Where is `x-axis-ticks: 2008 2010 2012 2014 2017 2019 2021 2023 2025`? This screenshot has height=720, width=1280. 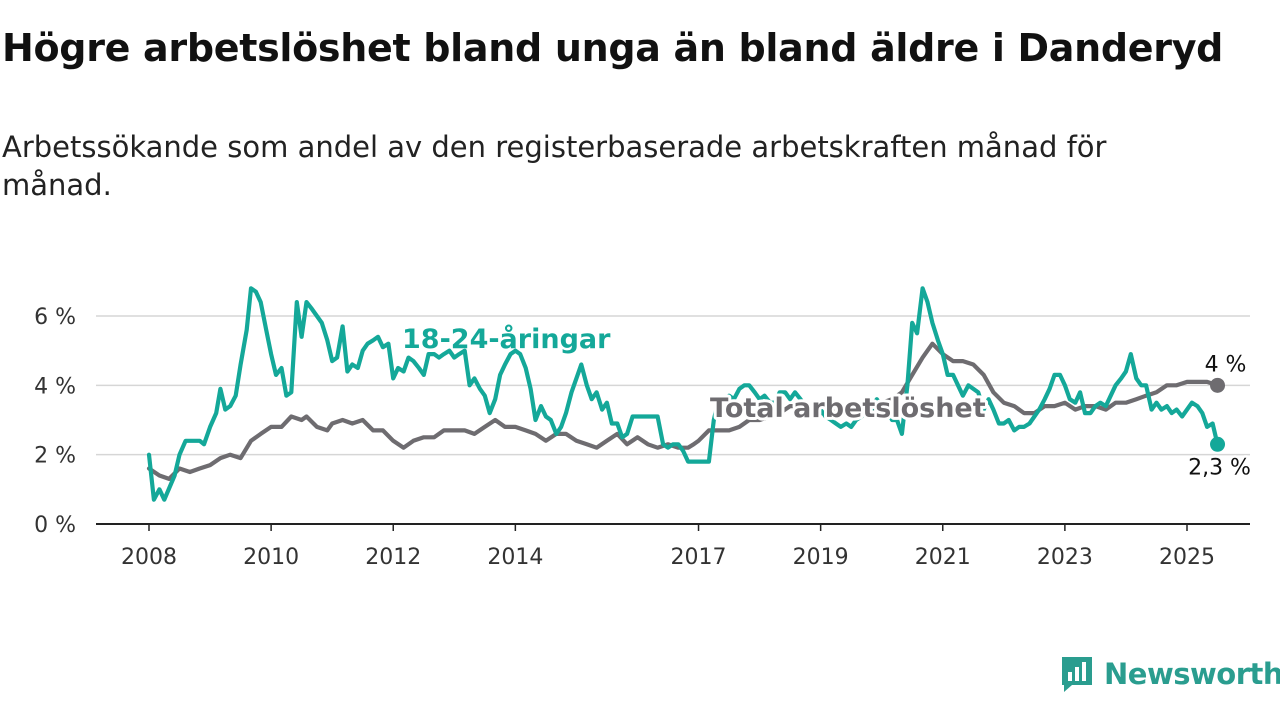
x-axis-ticks: 2008 2010 2012 2014 2017 2019 2021 2023 2025 is located at coordinates (668, 547).